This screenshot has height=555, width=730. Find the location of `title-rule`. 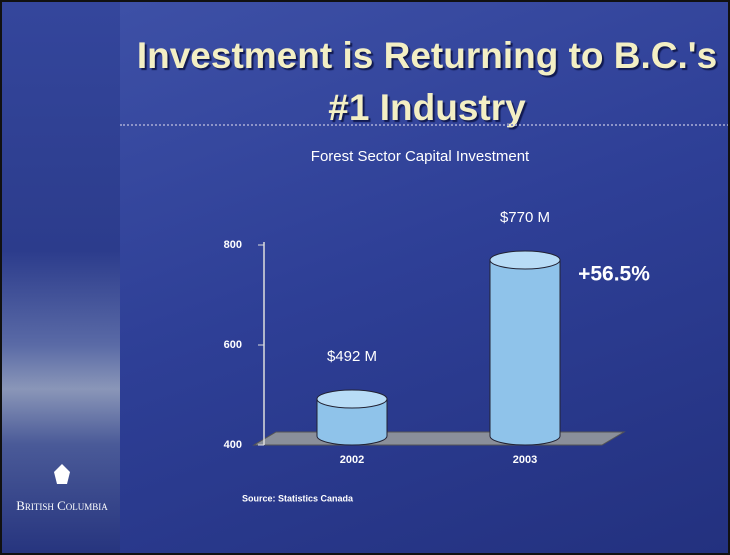

title-rule is located at coordinates (424, 125).